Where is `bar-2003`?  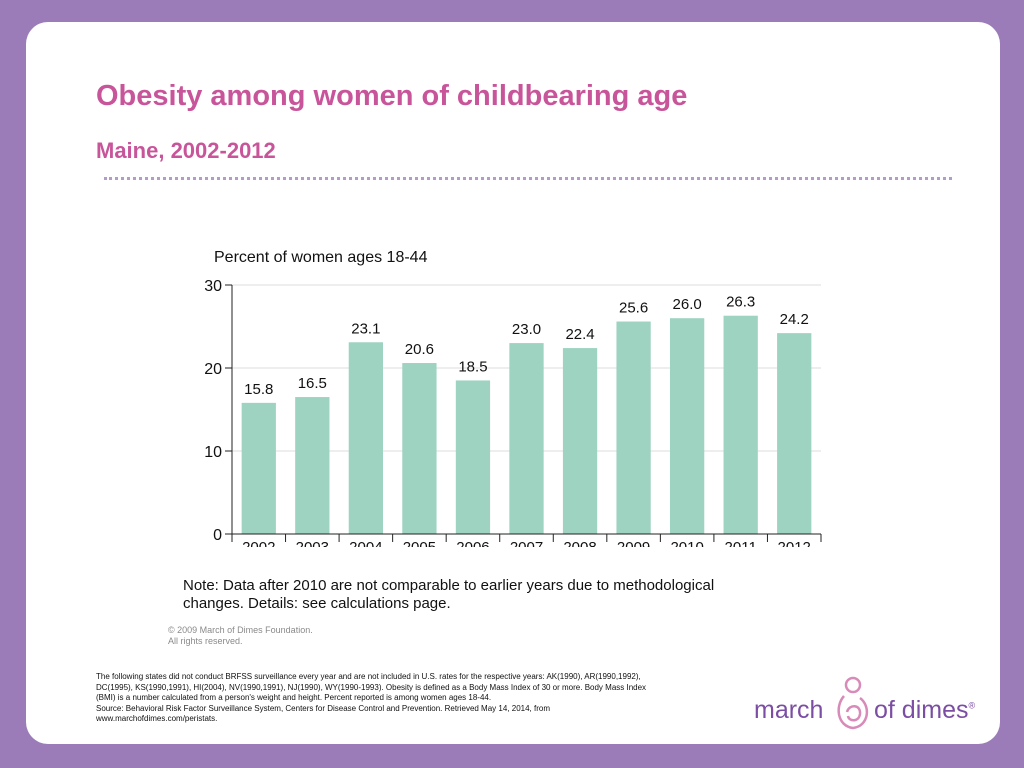
bar-2003 is located at coordinates (312, 465).